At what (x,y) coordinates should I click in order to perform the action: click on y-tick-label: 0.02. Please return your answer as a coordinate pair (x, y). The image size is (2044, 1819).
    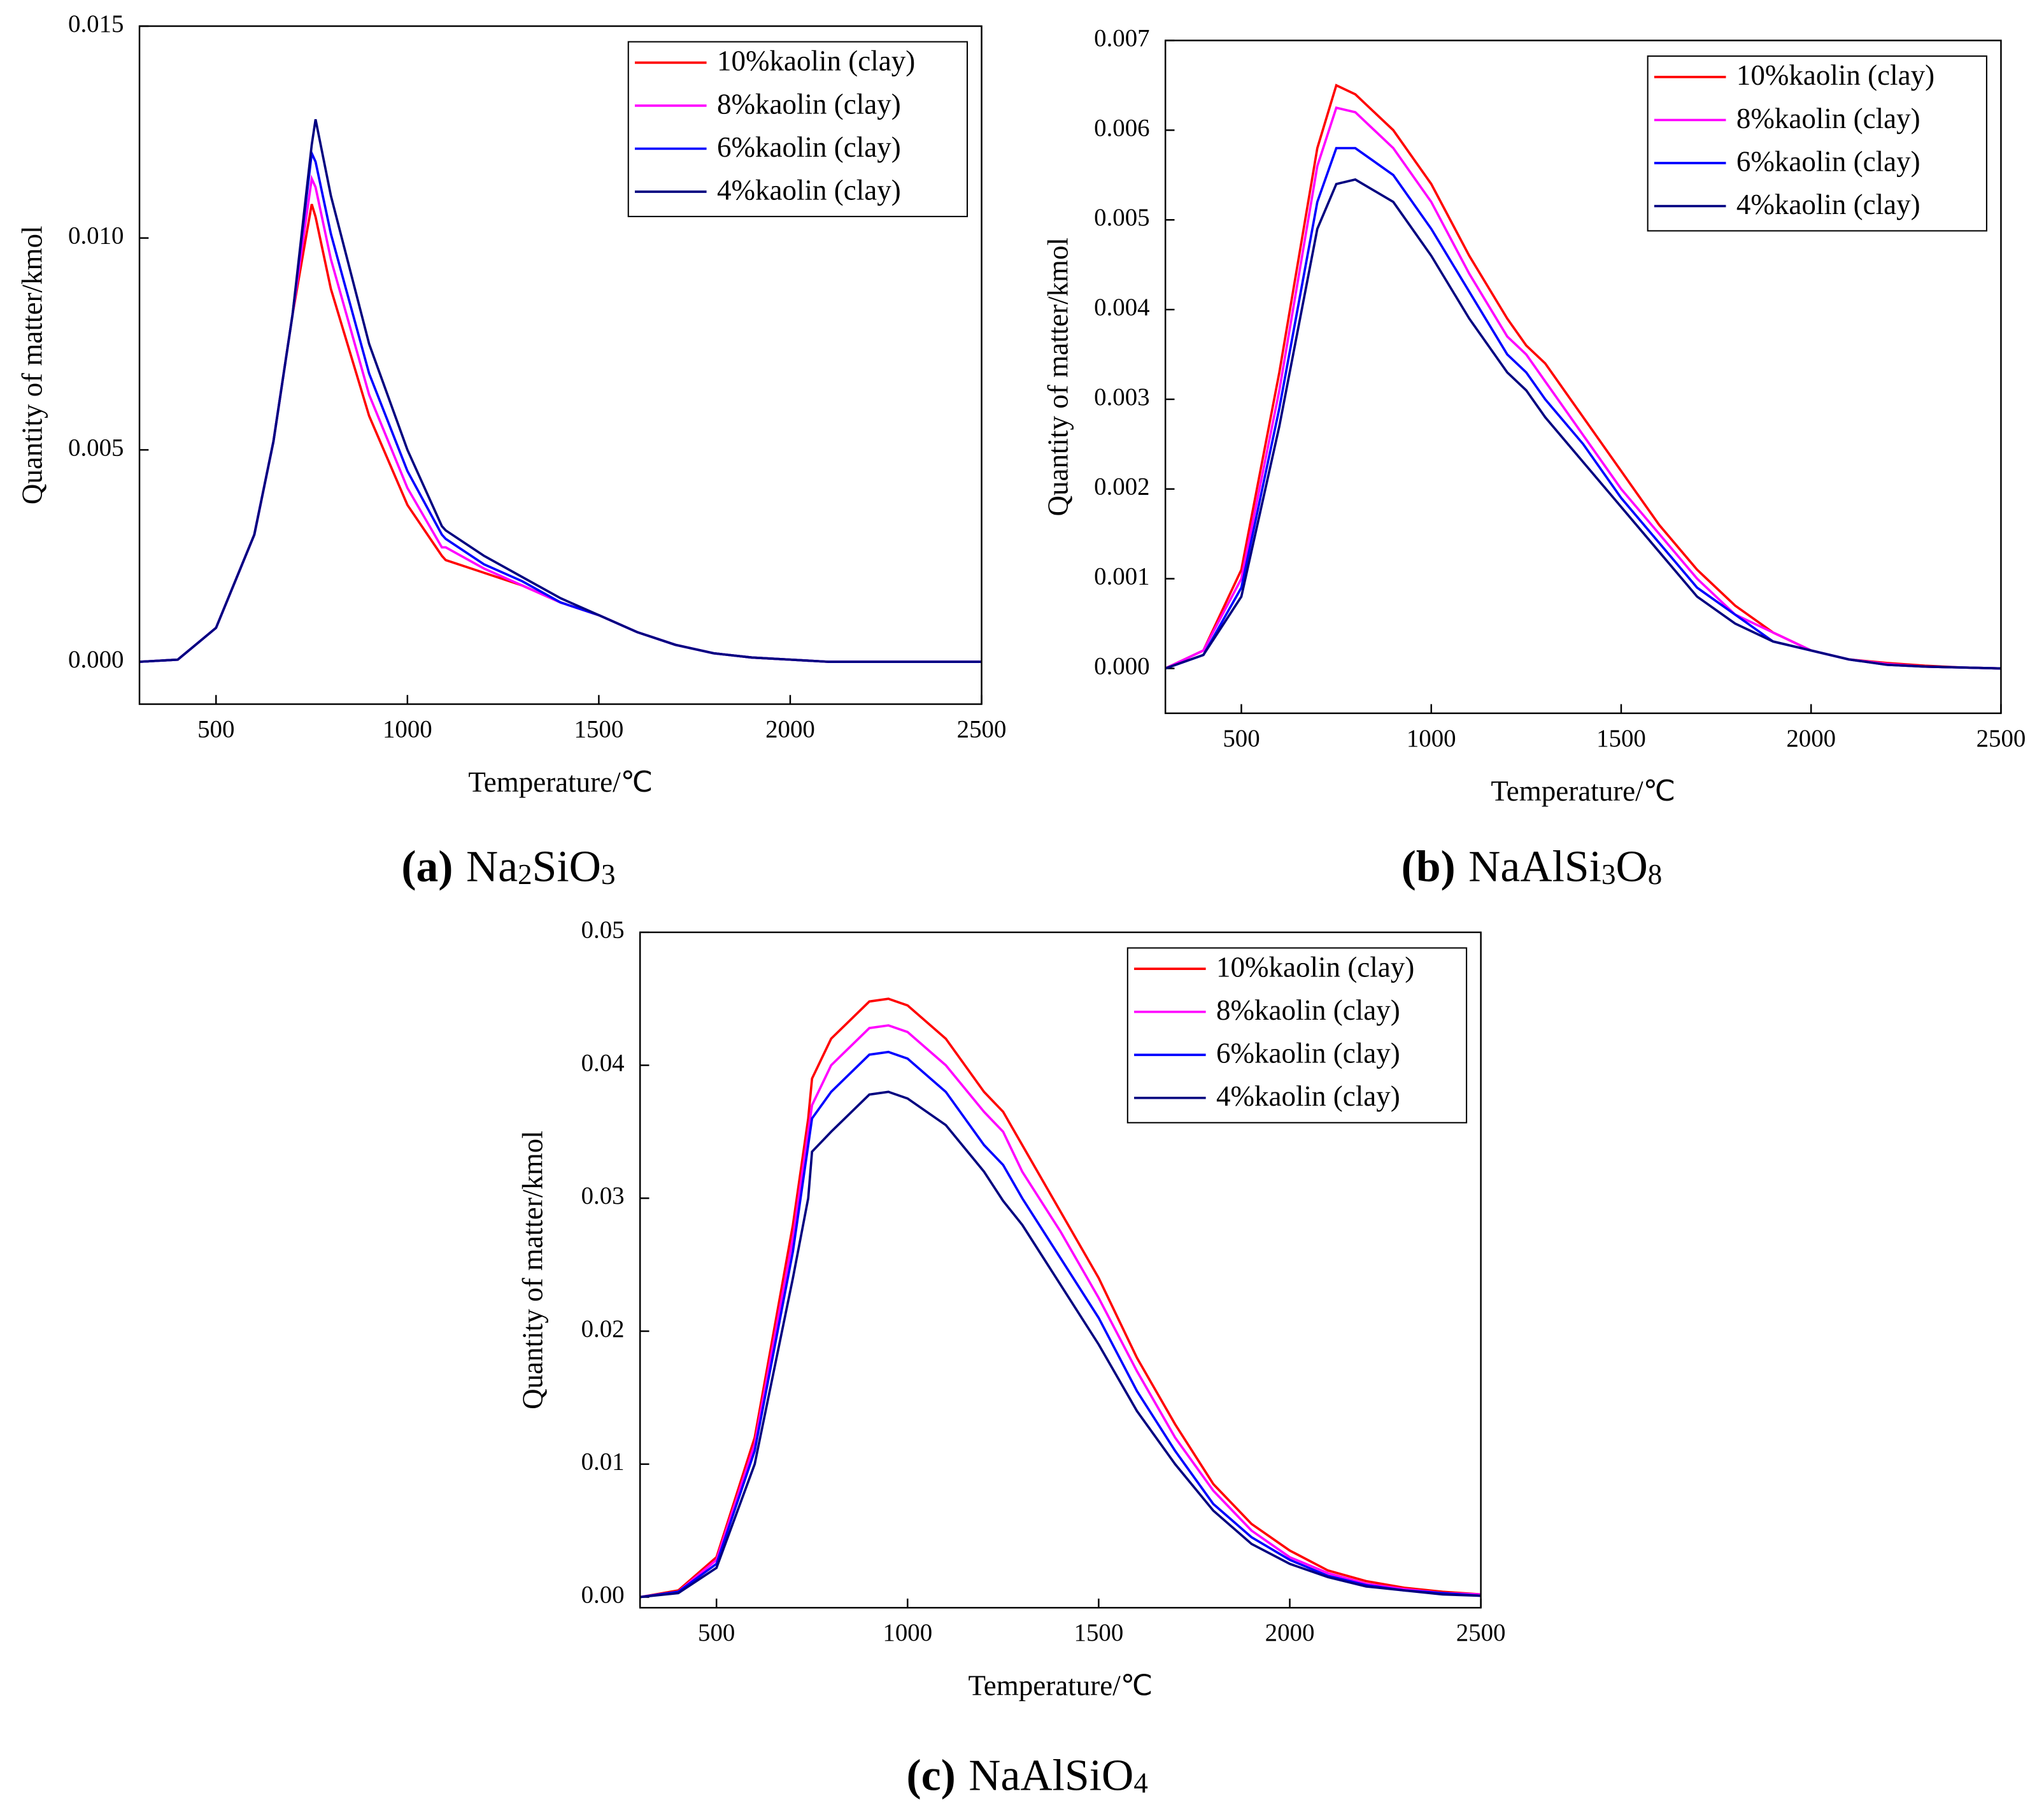
    Looking at the image, I should click on (603, 1329).